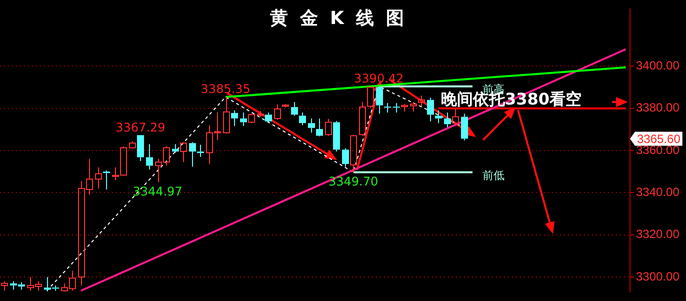 This screenshot has width=686, height=301. What do you see at coordinates (658, 191) in the screenshot?
I see `y-tick-label: 3340.00` at bounding box center [658, 191].